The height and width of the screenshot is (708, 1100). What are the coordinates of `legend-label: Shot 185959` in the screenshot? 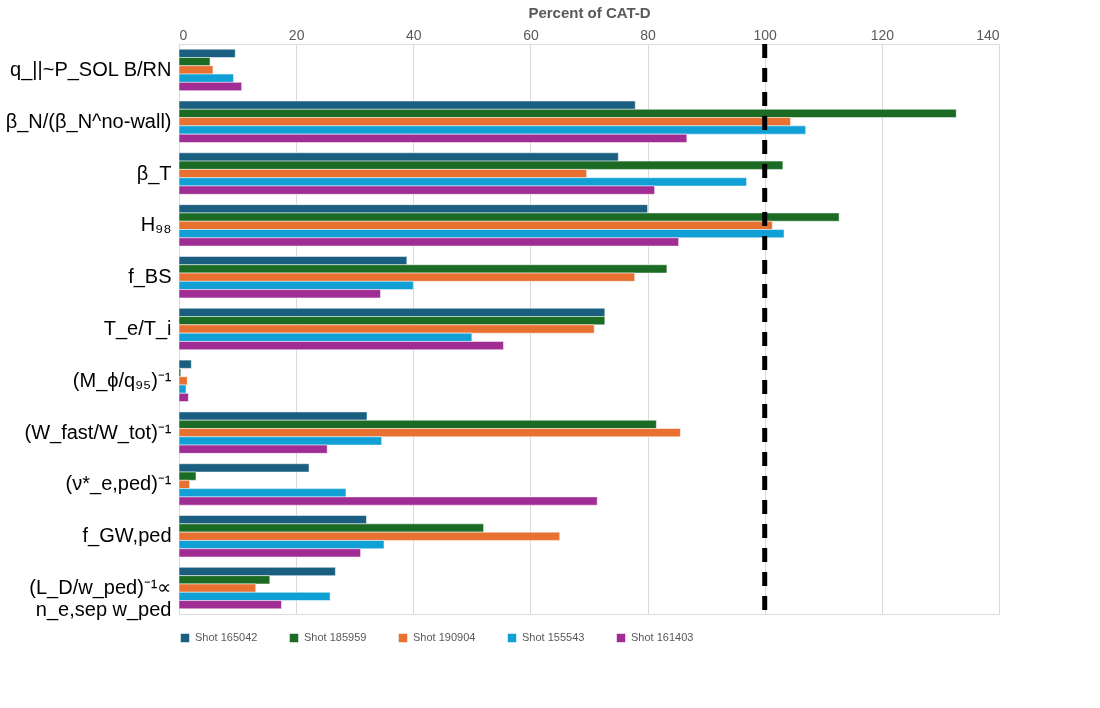 It's located at (335, 637).